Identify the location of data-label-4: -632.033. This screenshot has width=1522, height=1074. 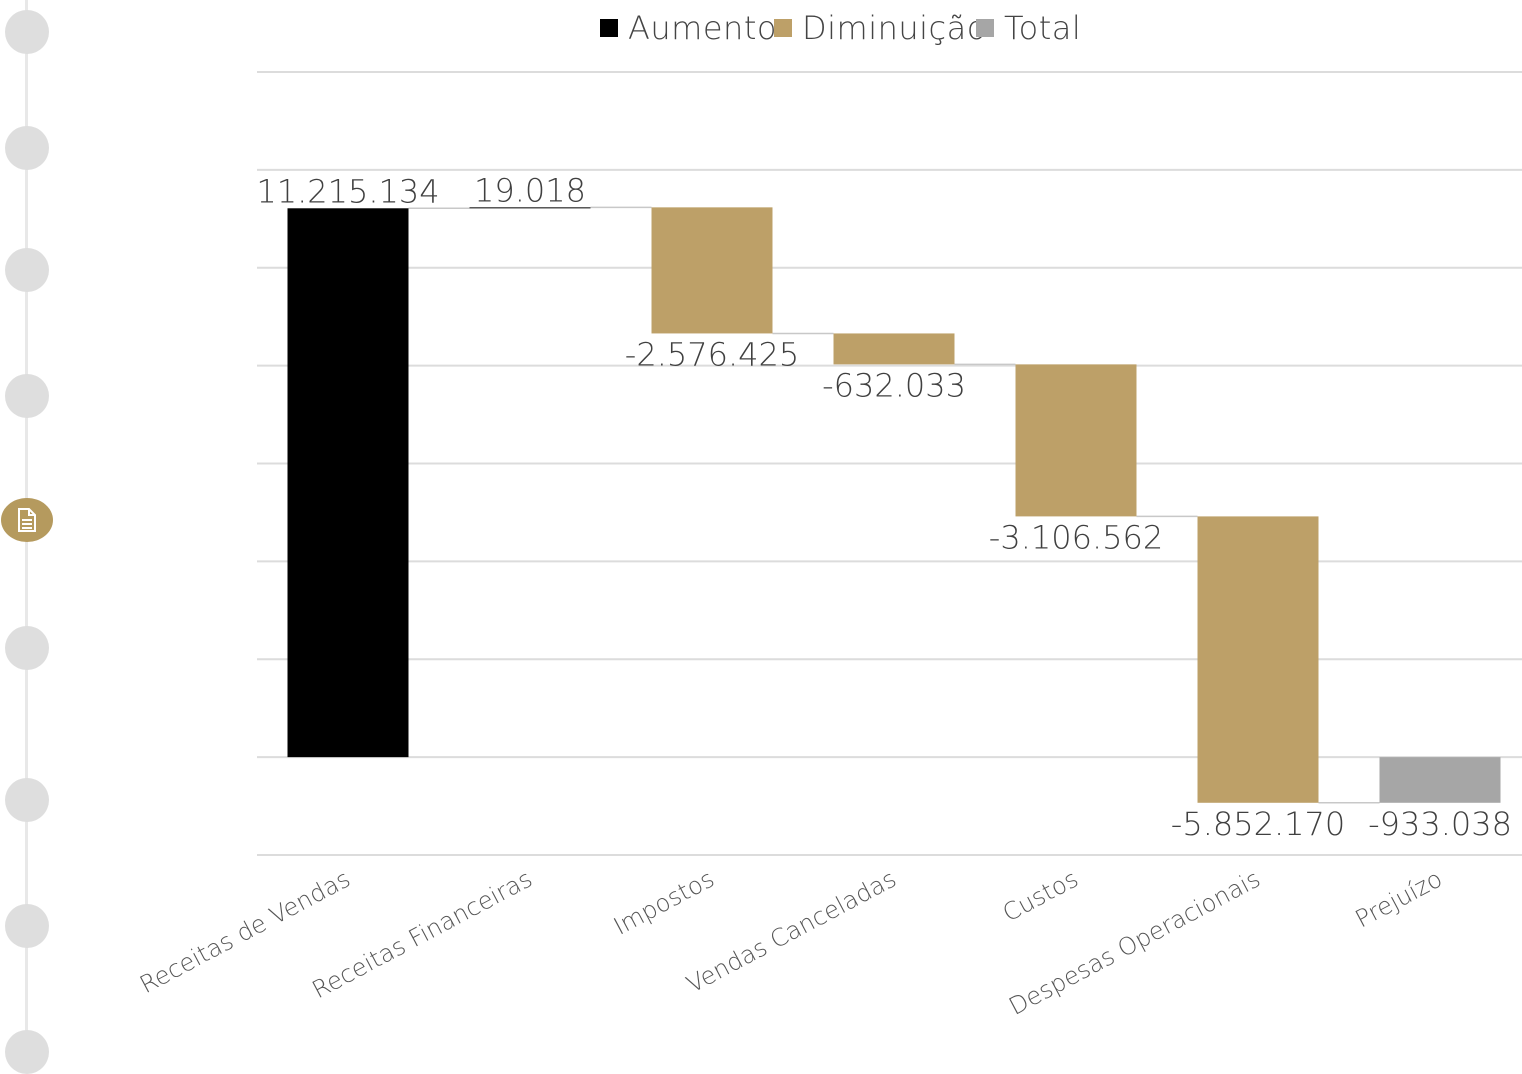
(894, 385).